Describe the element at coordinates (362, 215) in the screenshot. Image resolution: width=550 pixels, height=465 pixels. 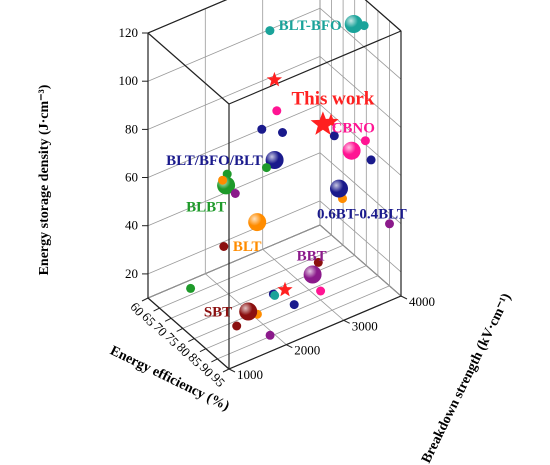
I see `label-0-6bt-0-4blt: 0.6BT-0.4BLT` at that location.